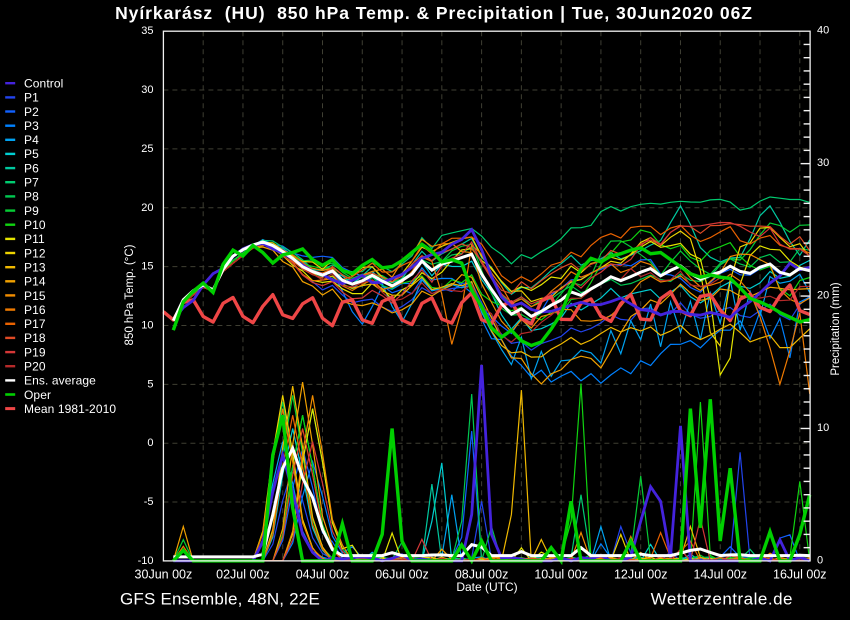 The image size is (850, 620). Describe the element at coordinates (720, 575) in the screenshot. I see `svg-text: 14Jul 00z` at that location.